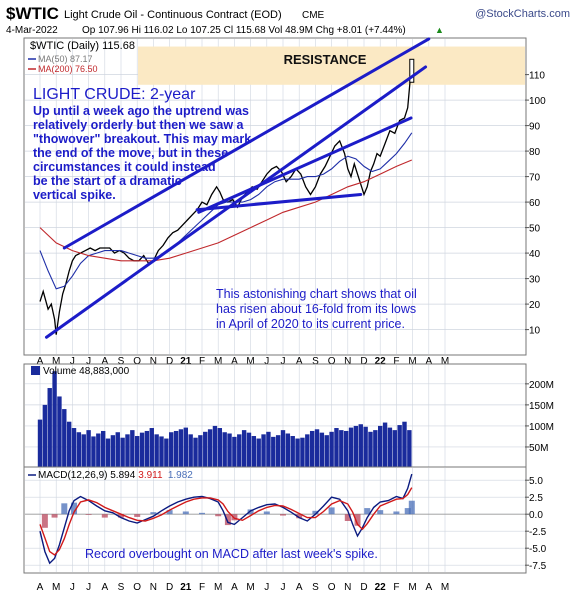 This screenshot has height=600, width=576. I want to click on volume-y-tick-label: 200M, so click(541, 385).